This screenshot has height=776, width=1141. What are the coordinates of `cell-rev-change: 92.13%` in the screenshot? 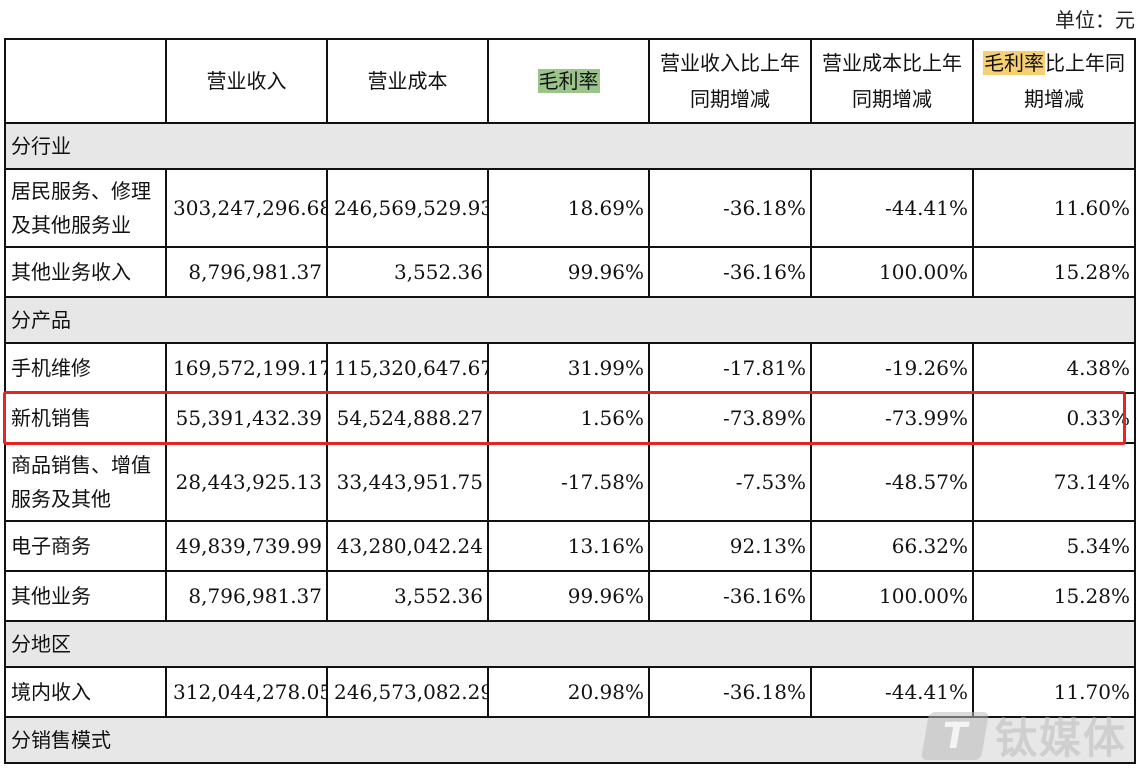 It's located at (730, 546).